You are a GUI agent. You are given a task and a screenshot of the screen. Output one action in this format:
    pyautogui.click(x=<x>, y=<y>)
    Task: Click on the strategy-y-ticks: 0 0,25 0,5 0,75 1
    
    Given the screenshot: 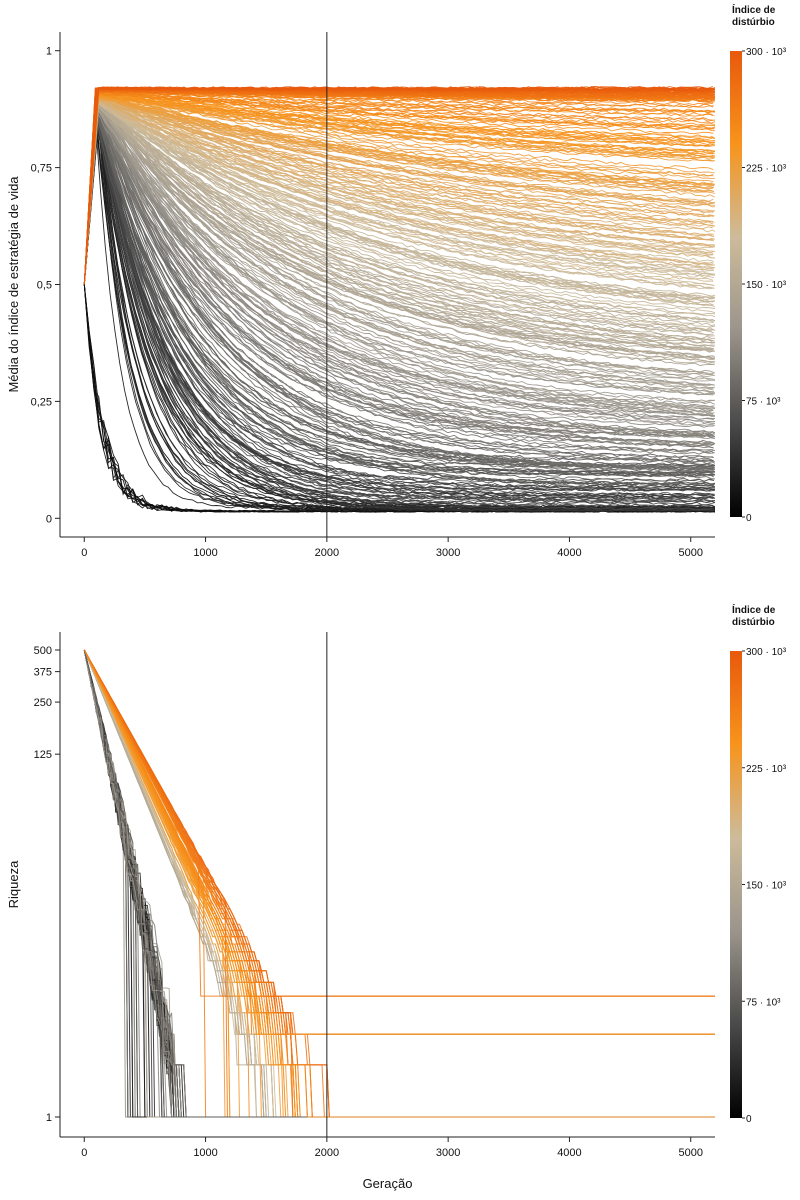 What is the action you would take?
    pyautogui.click(x=45, y=285)
    